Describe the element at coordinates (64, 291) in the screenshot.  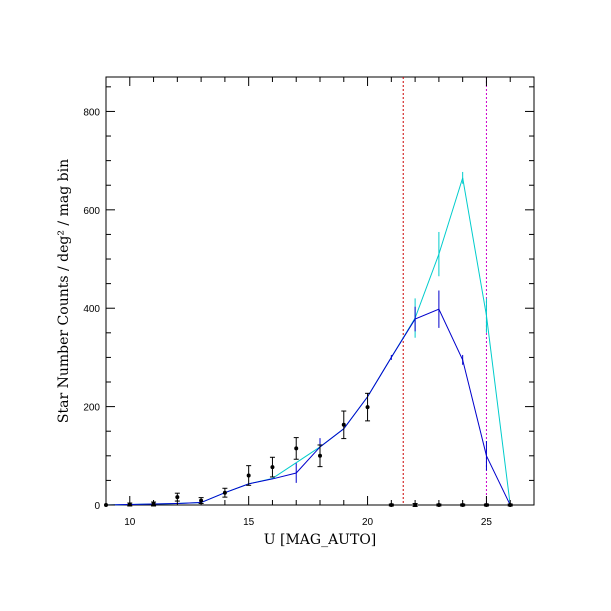
I see `y-axis-title: Star Number Counts / deg² / mag bin` at that location.